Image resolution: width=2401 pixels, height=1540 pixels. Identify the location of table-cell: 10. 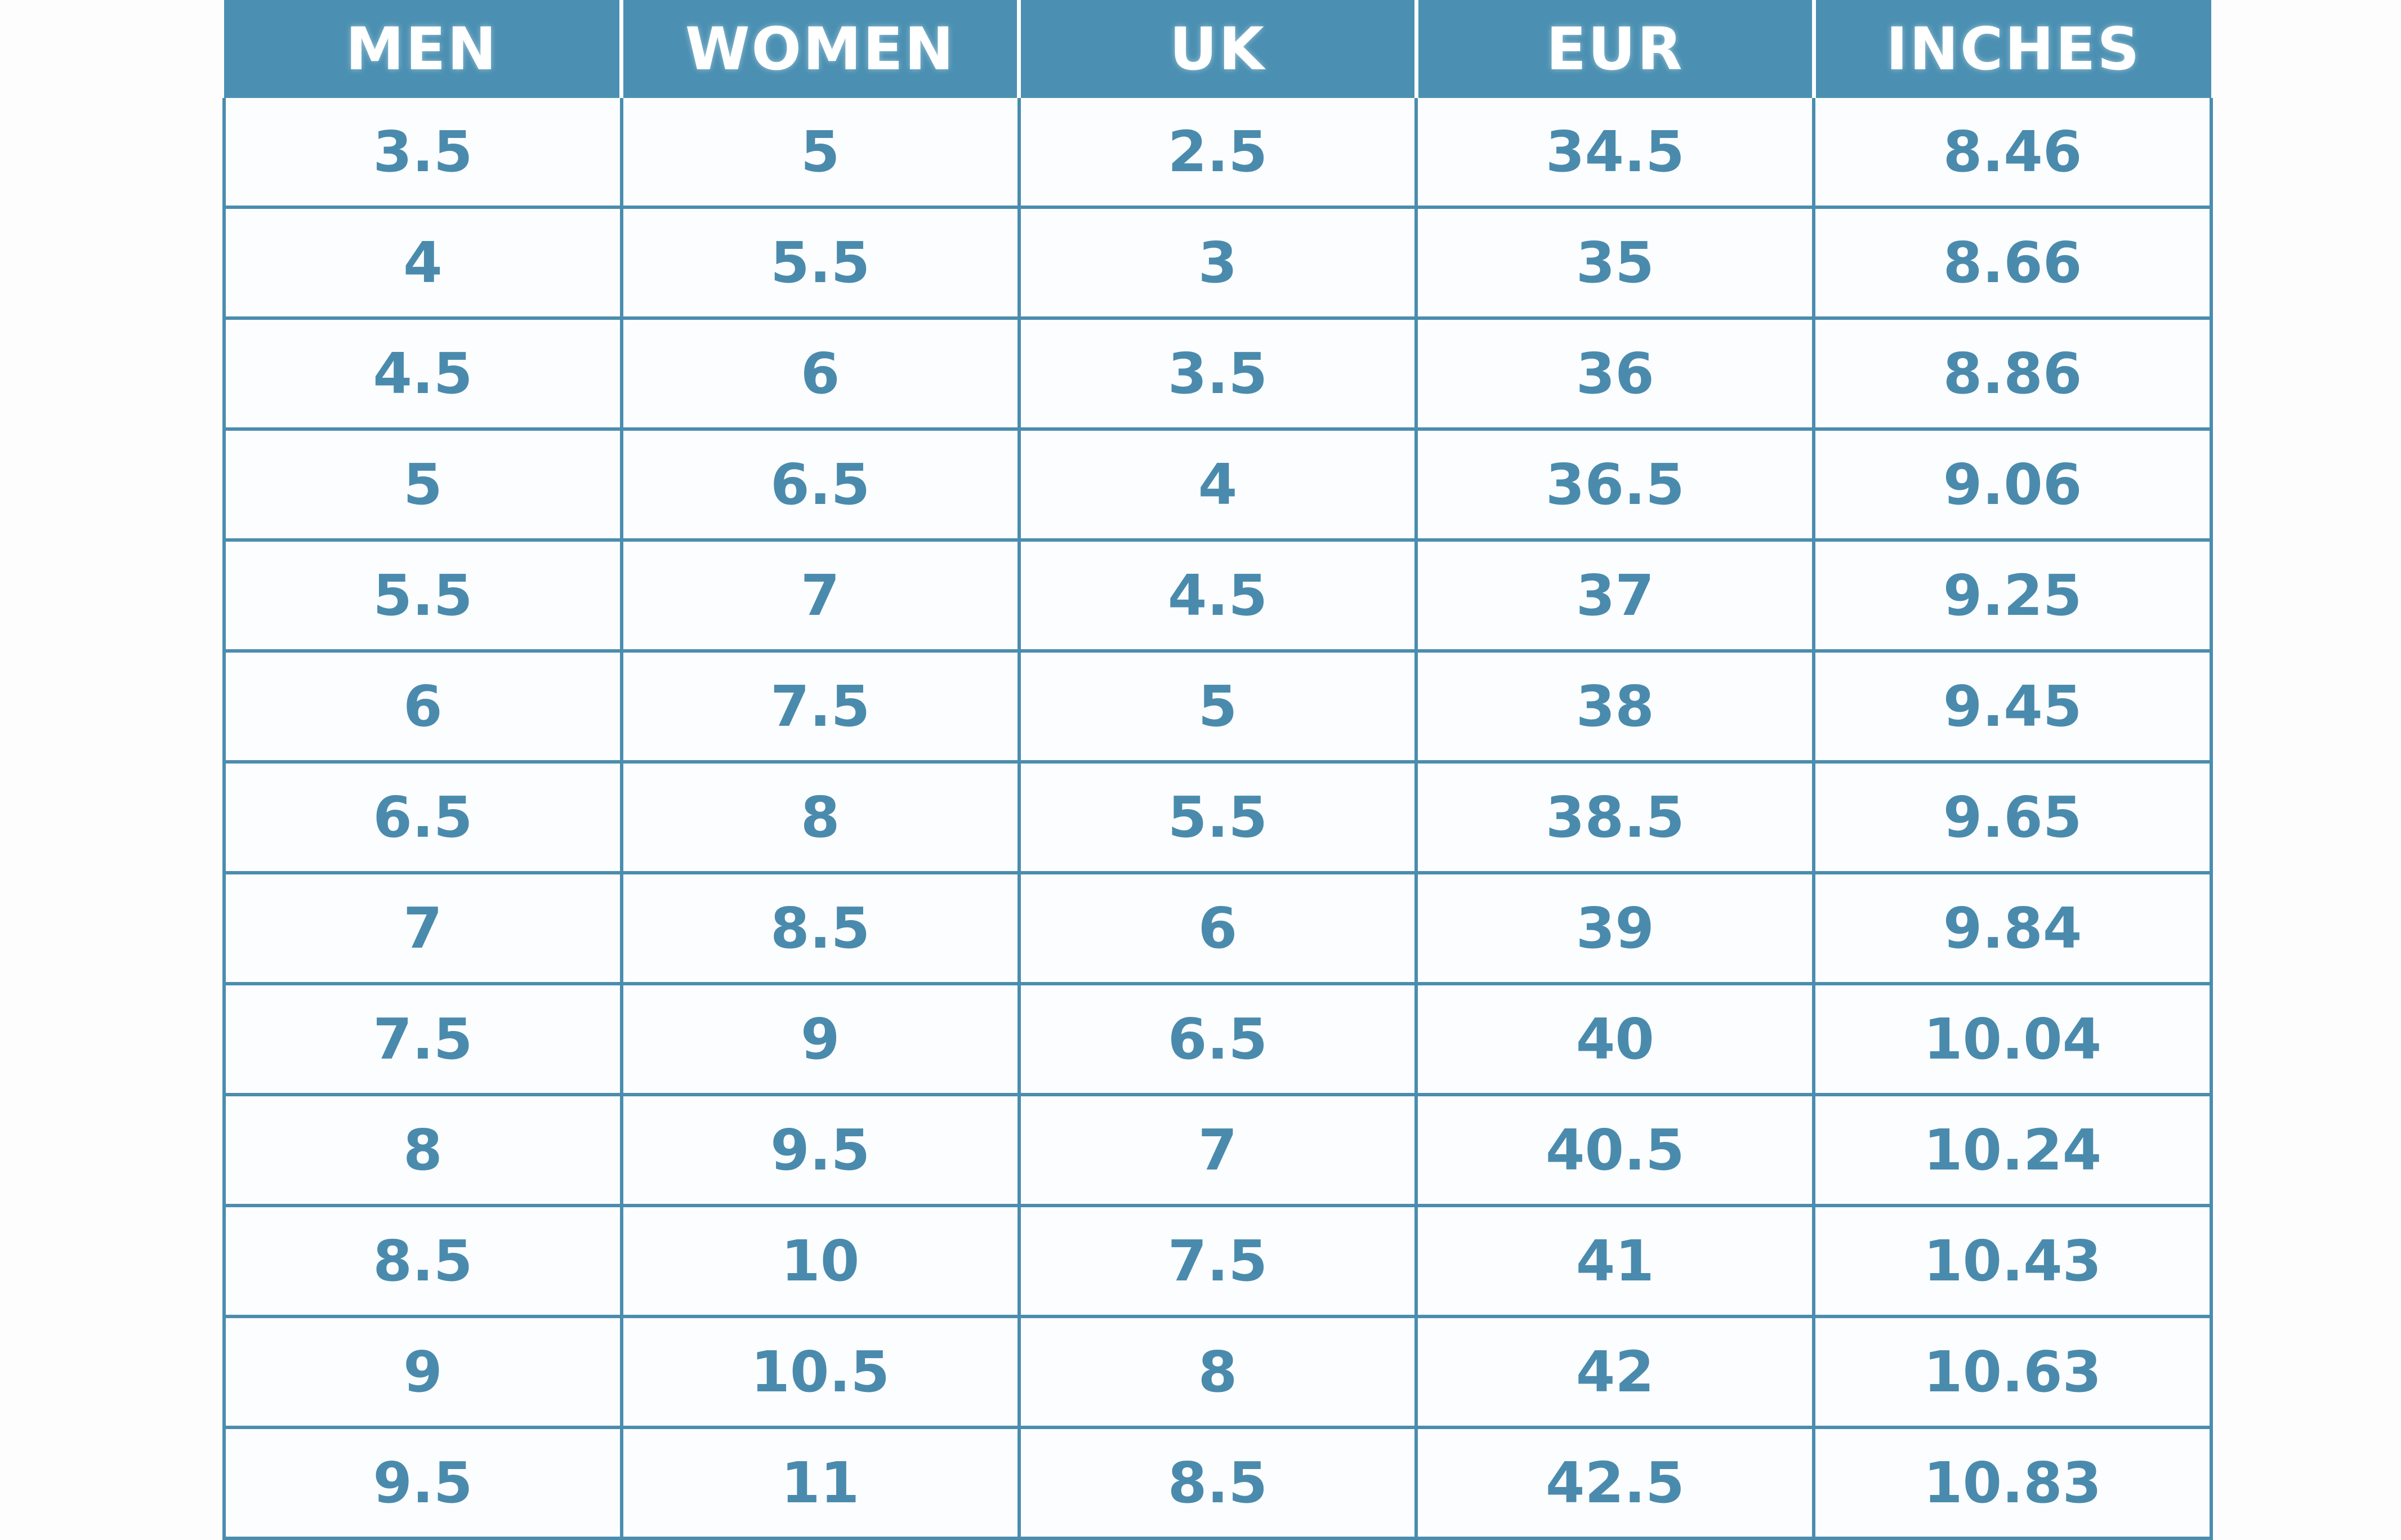
(820, 1261).